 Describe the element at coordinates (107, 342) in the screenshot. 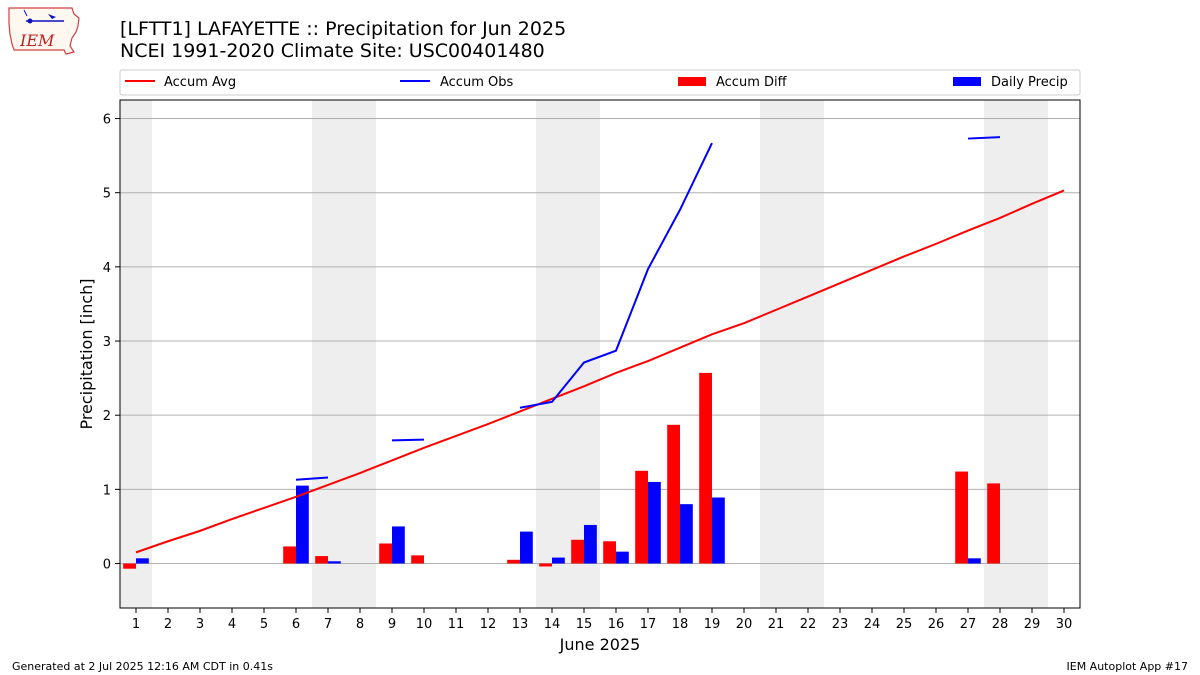

I see `y-tick-label-3: 3` at that location.